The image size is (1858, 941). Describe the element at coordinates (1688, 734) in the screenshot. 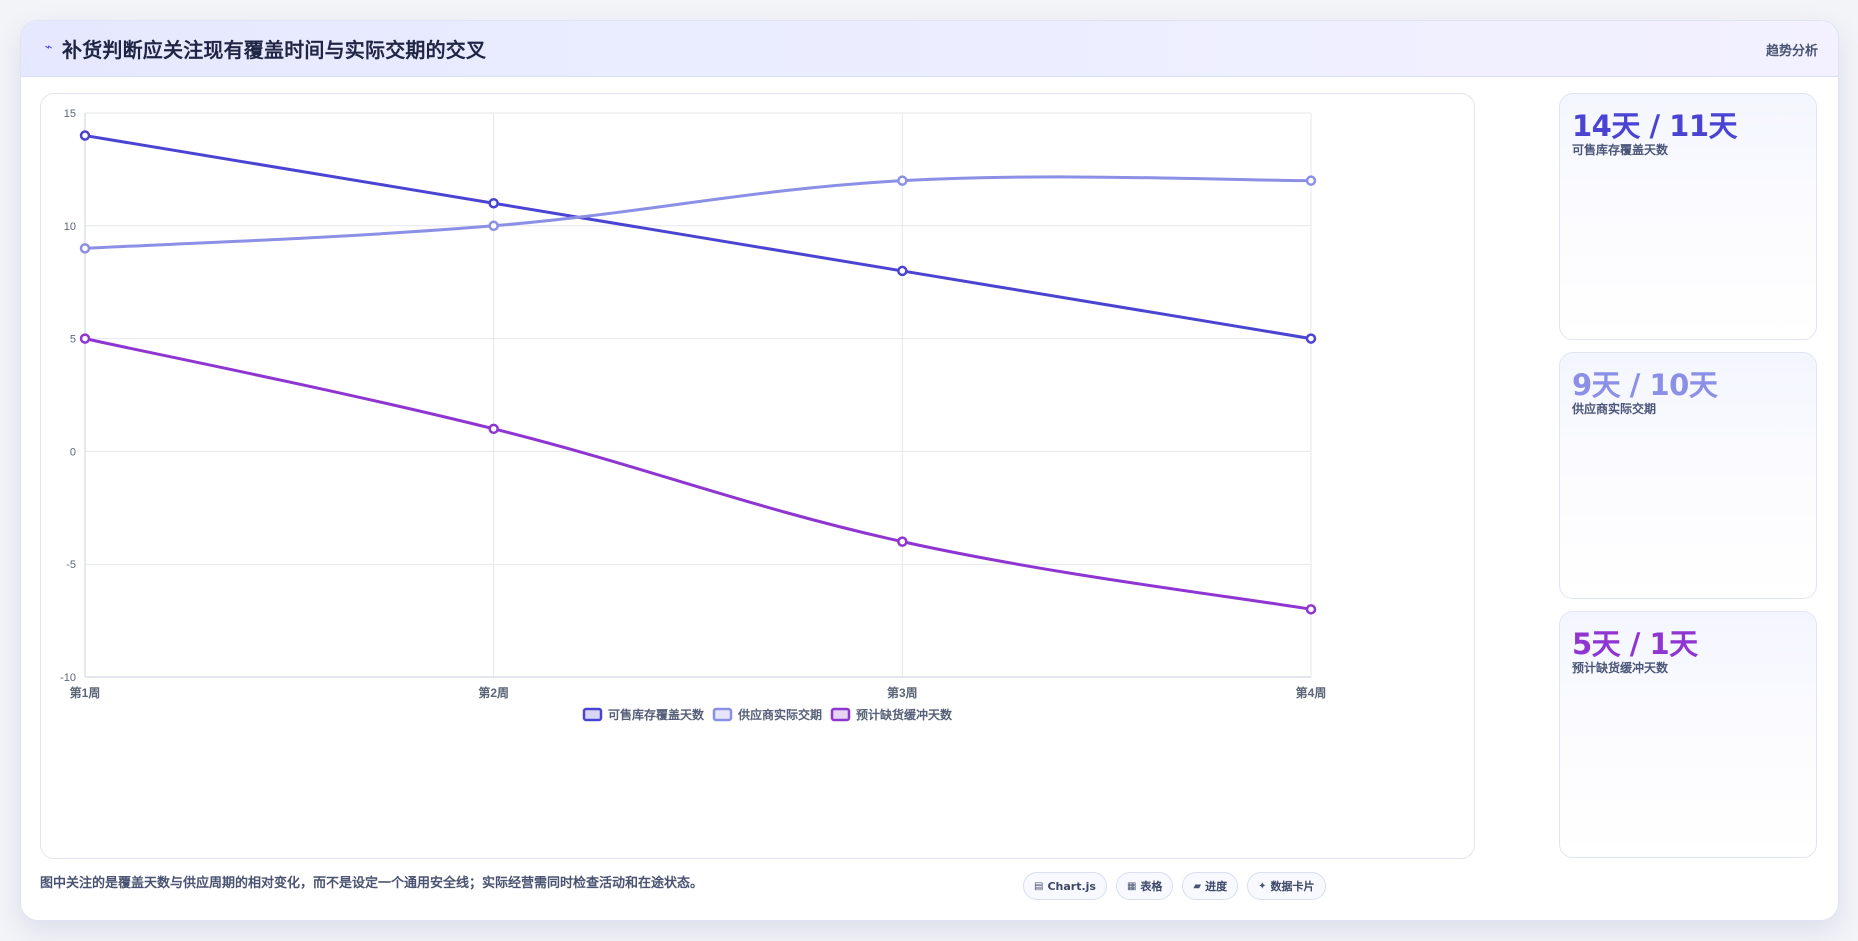

I see `stat-card-buffer: 5天 / 1天 预计缺货缓冲天数` at that location.